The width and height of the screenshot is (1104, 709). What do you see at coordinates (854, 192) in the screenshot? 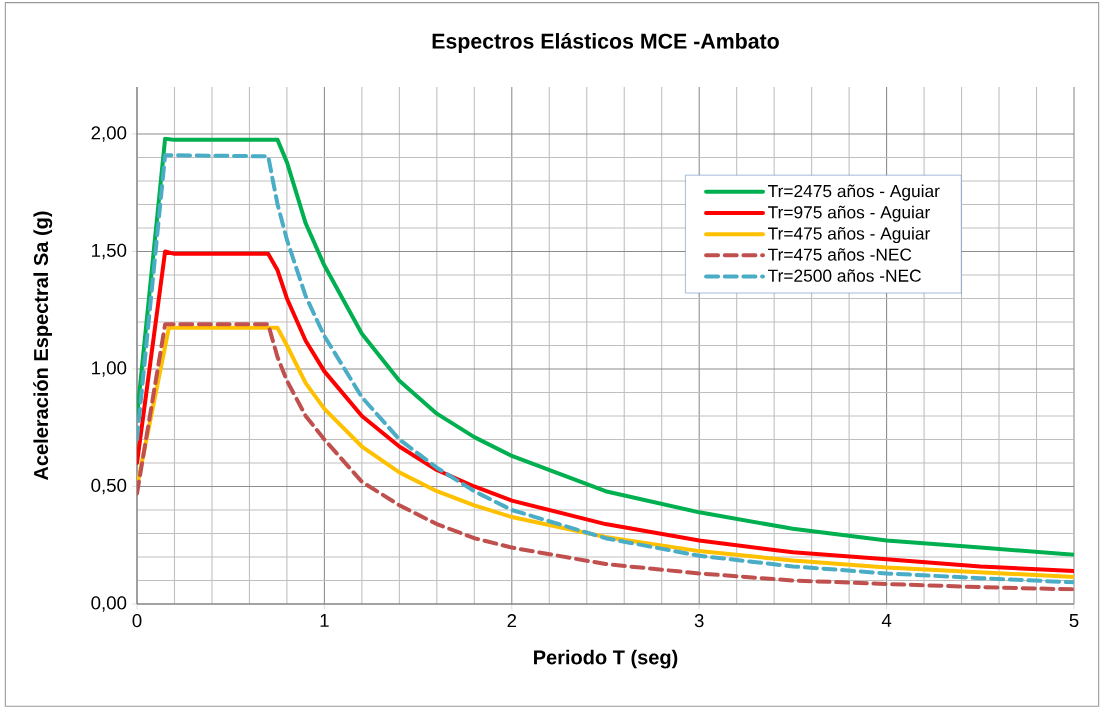
I see `legend-label: Tr=2475 años - Aguiar` at bounding box center [854, 192].